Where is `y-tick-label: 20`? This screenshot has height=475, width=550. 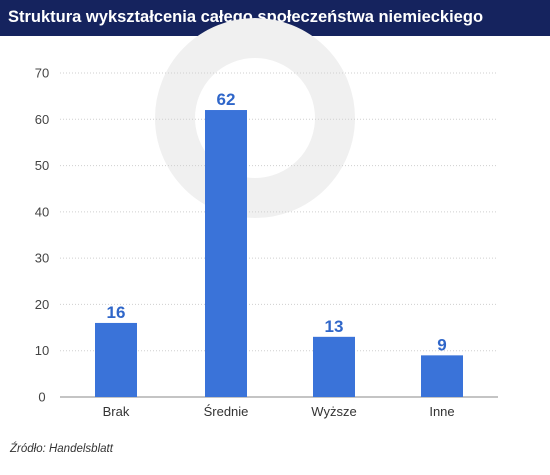
y-tick-label: 20 is located at coordinates (42, 304).